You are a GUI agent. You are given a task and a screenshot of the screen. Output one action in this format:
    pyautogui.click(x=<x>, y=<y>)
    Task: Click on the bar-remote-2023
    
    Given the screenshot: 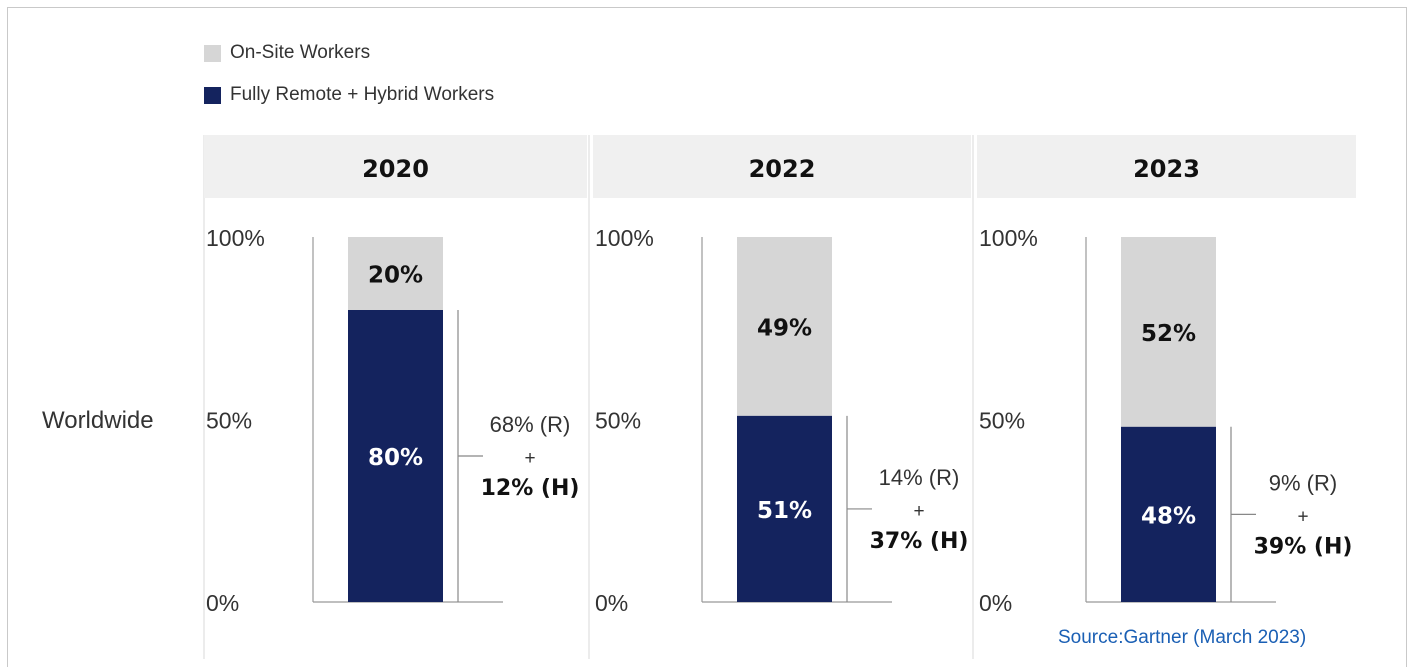 What is the action you would take?
    pyautogui.click(x=1168, y=514)
    